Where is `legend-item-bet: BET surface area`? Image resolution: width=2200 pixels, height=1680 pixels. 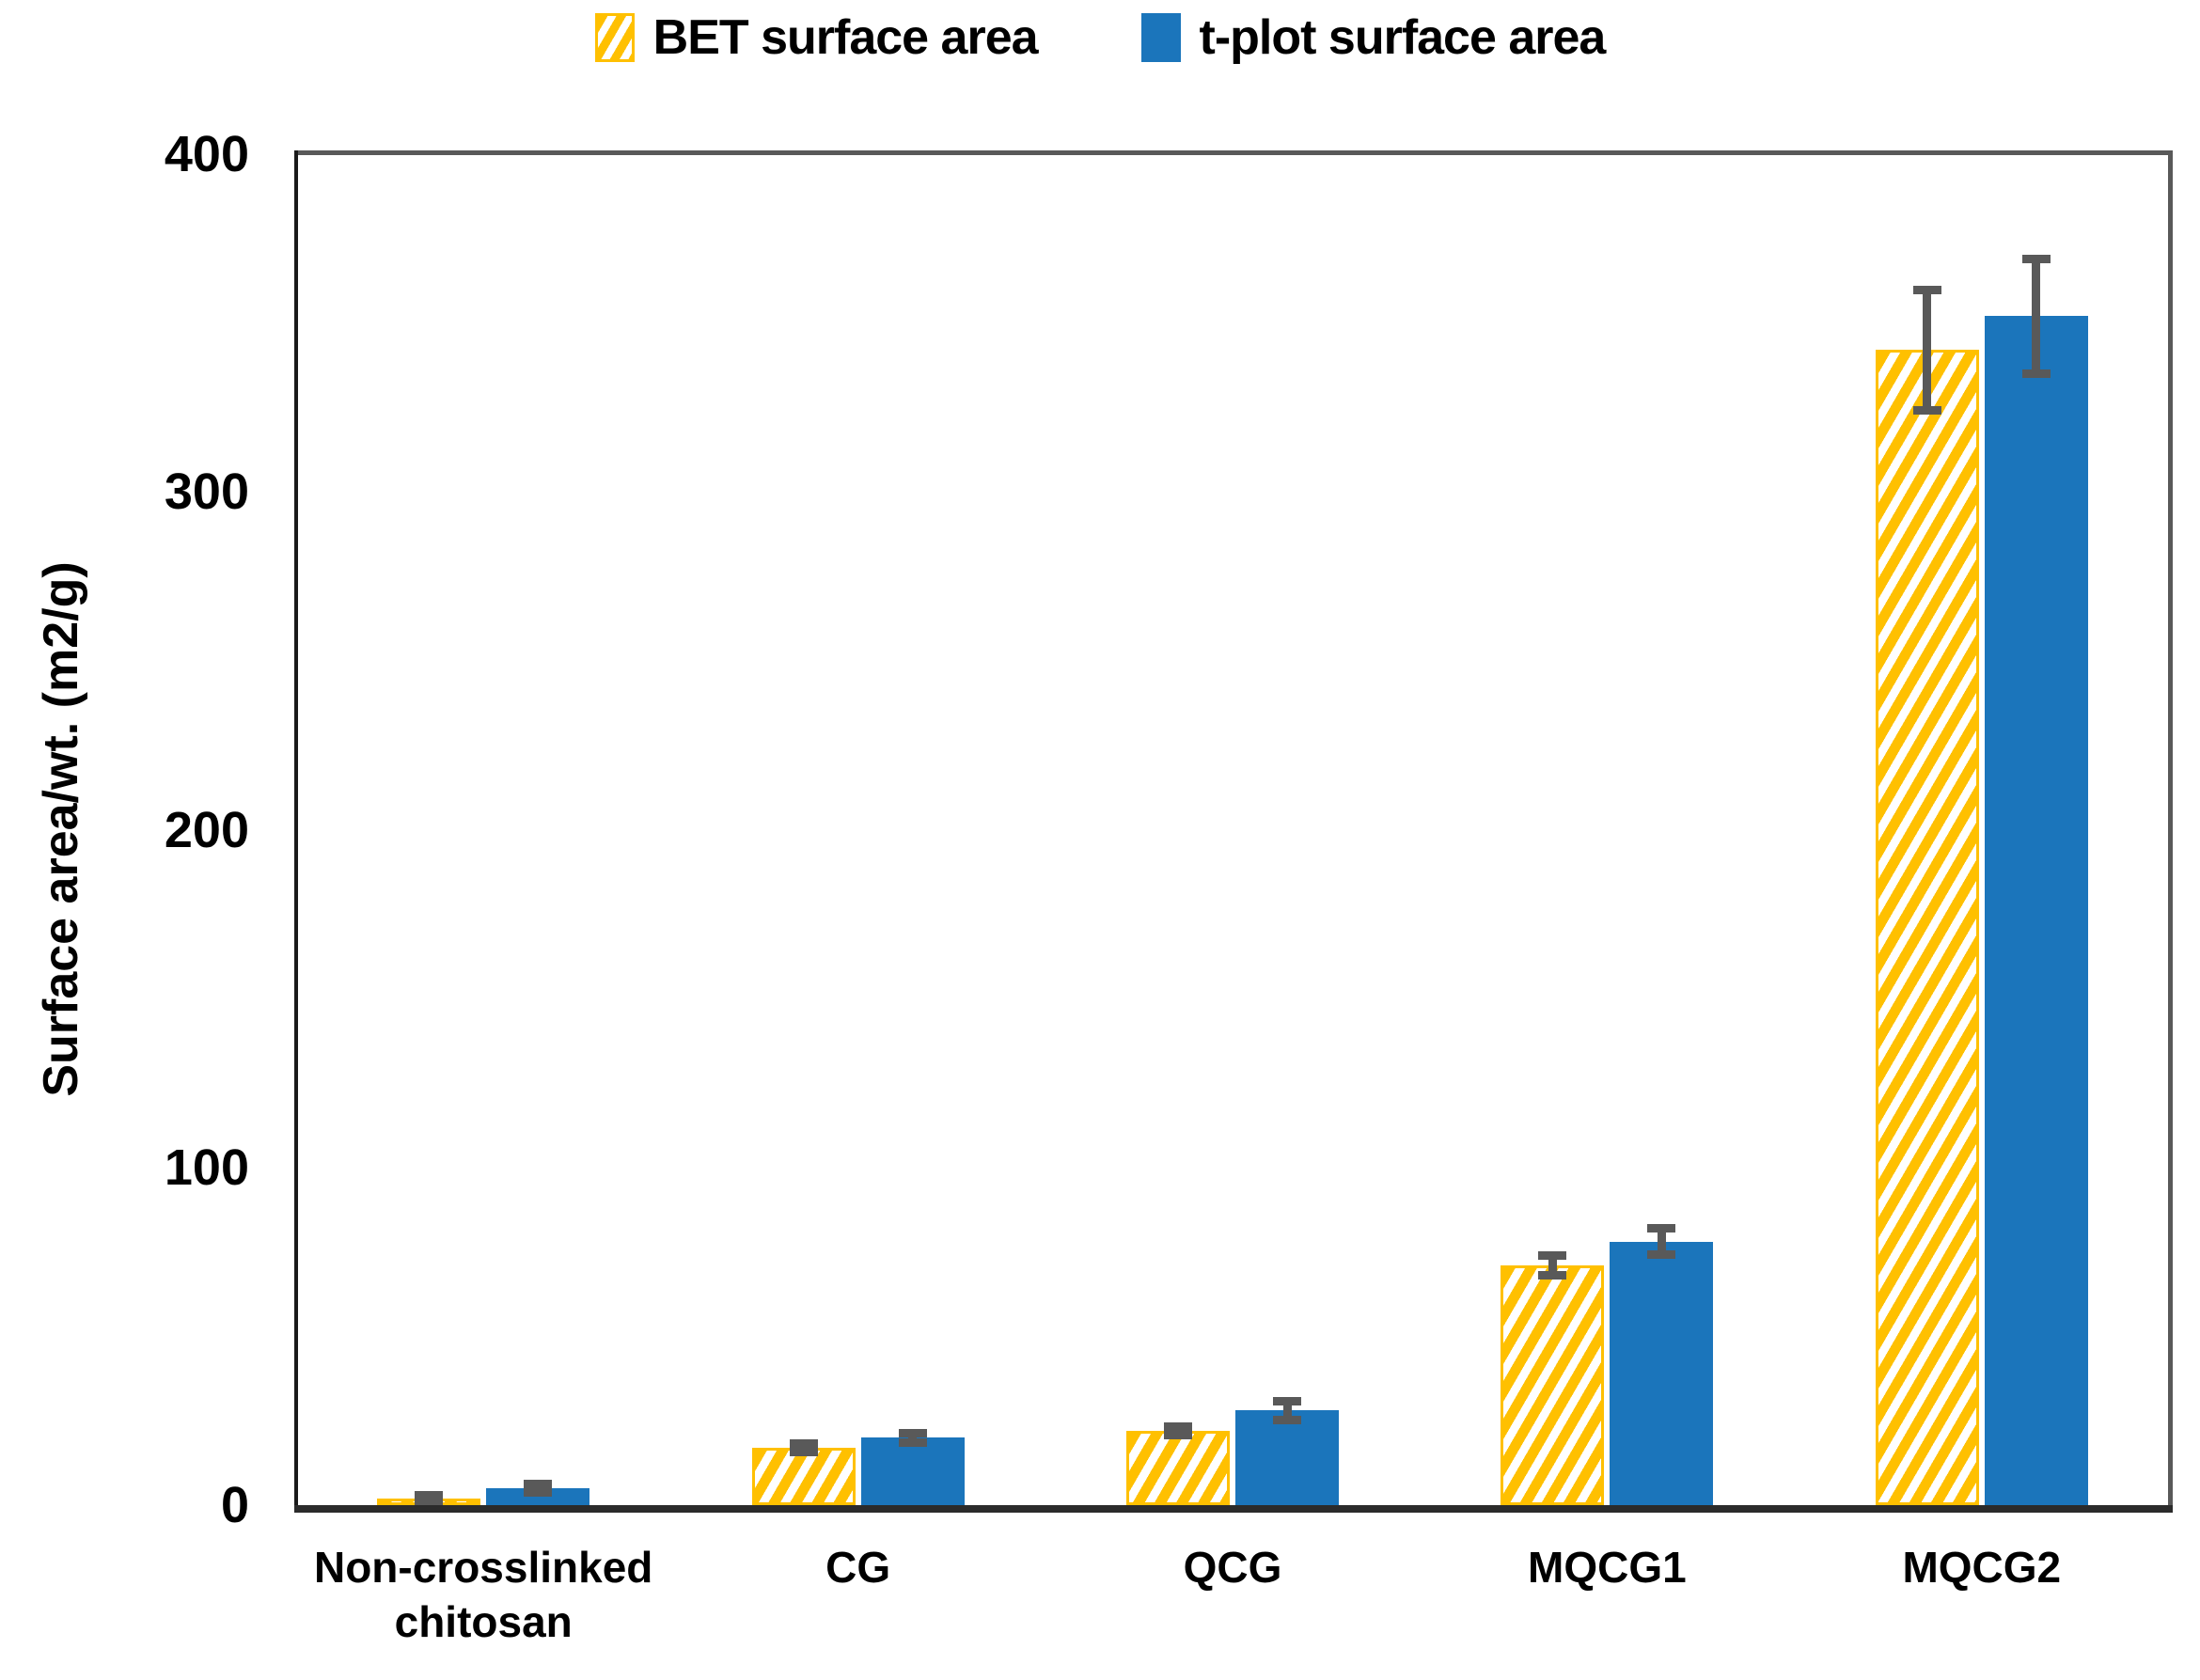 legend-item-bet: BET surface area is located at coordinates (816, 37).